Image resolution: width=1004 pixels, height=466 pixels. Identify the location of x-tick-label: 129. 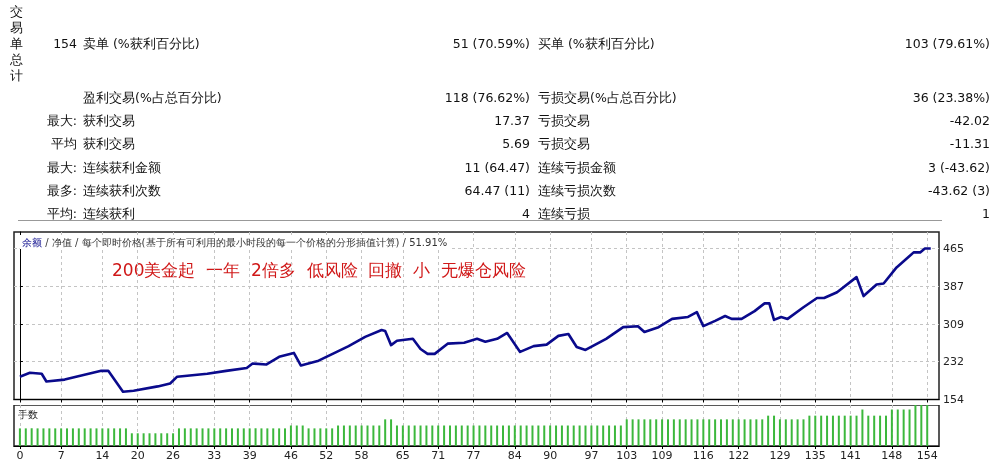
(780, 455).